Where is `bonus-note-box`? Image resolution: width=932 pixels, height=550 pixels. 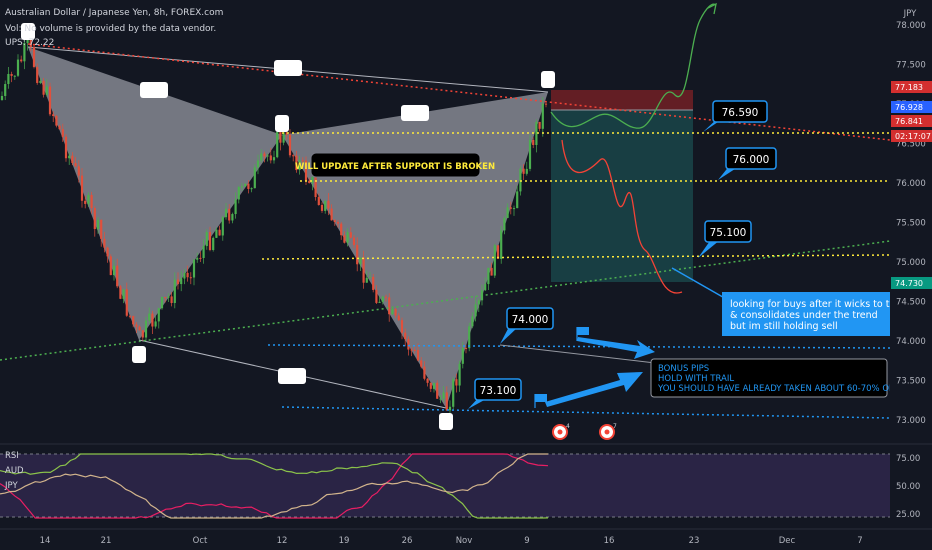 bonus-note-box is located at coordinates (769, 378).